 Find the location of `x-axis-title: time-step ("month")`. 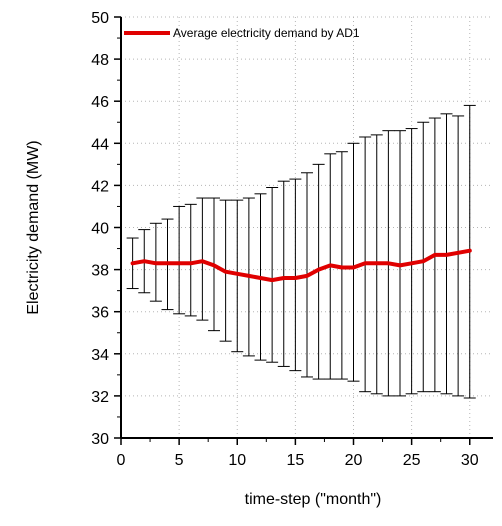

x-axis-title: time-step ("month") is located at coordinates (313, 499).